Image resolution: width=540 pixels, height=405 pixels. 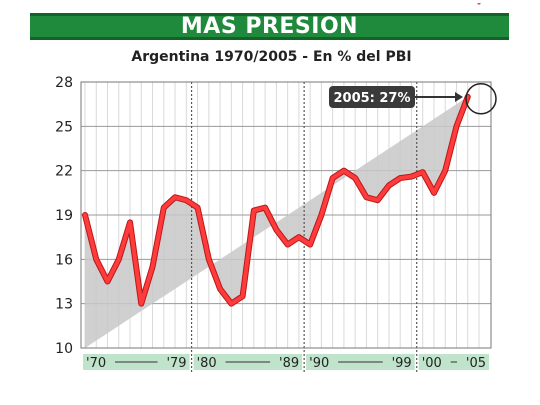 I want to click on callout-label: 2005: 27%, so click(x=371, y=98).